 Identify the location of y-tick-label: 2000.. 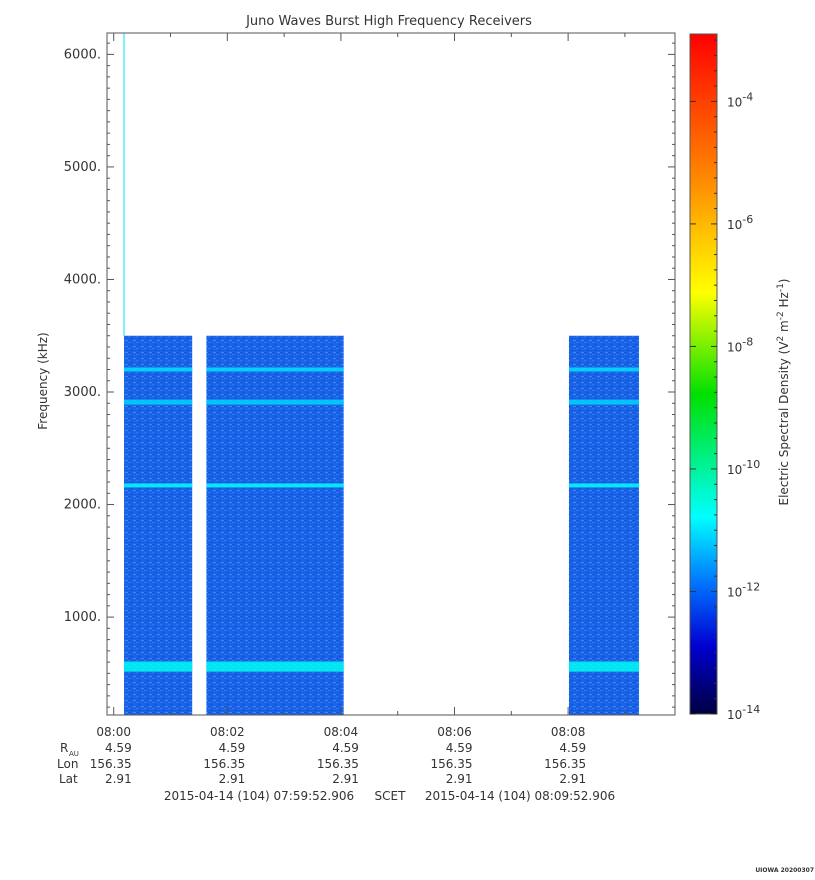
(82, 505).